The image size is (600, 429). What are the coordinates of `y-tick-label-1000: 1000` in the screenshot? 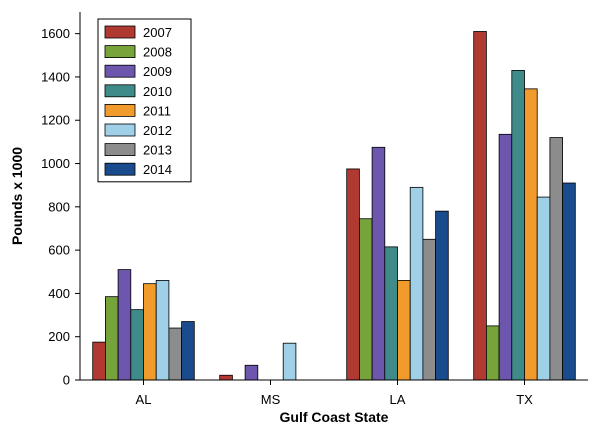 It's located at (55, 163).